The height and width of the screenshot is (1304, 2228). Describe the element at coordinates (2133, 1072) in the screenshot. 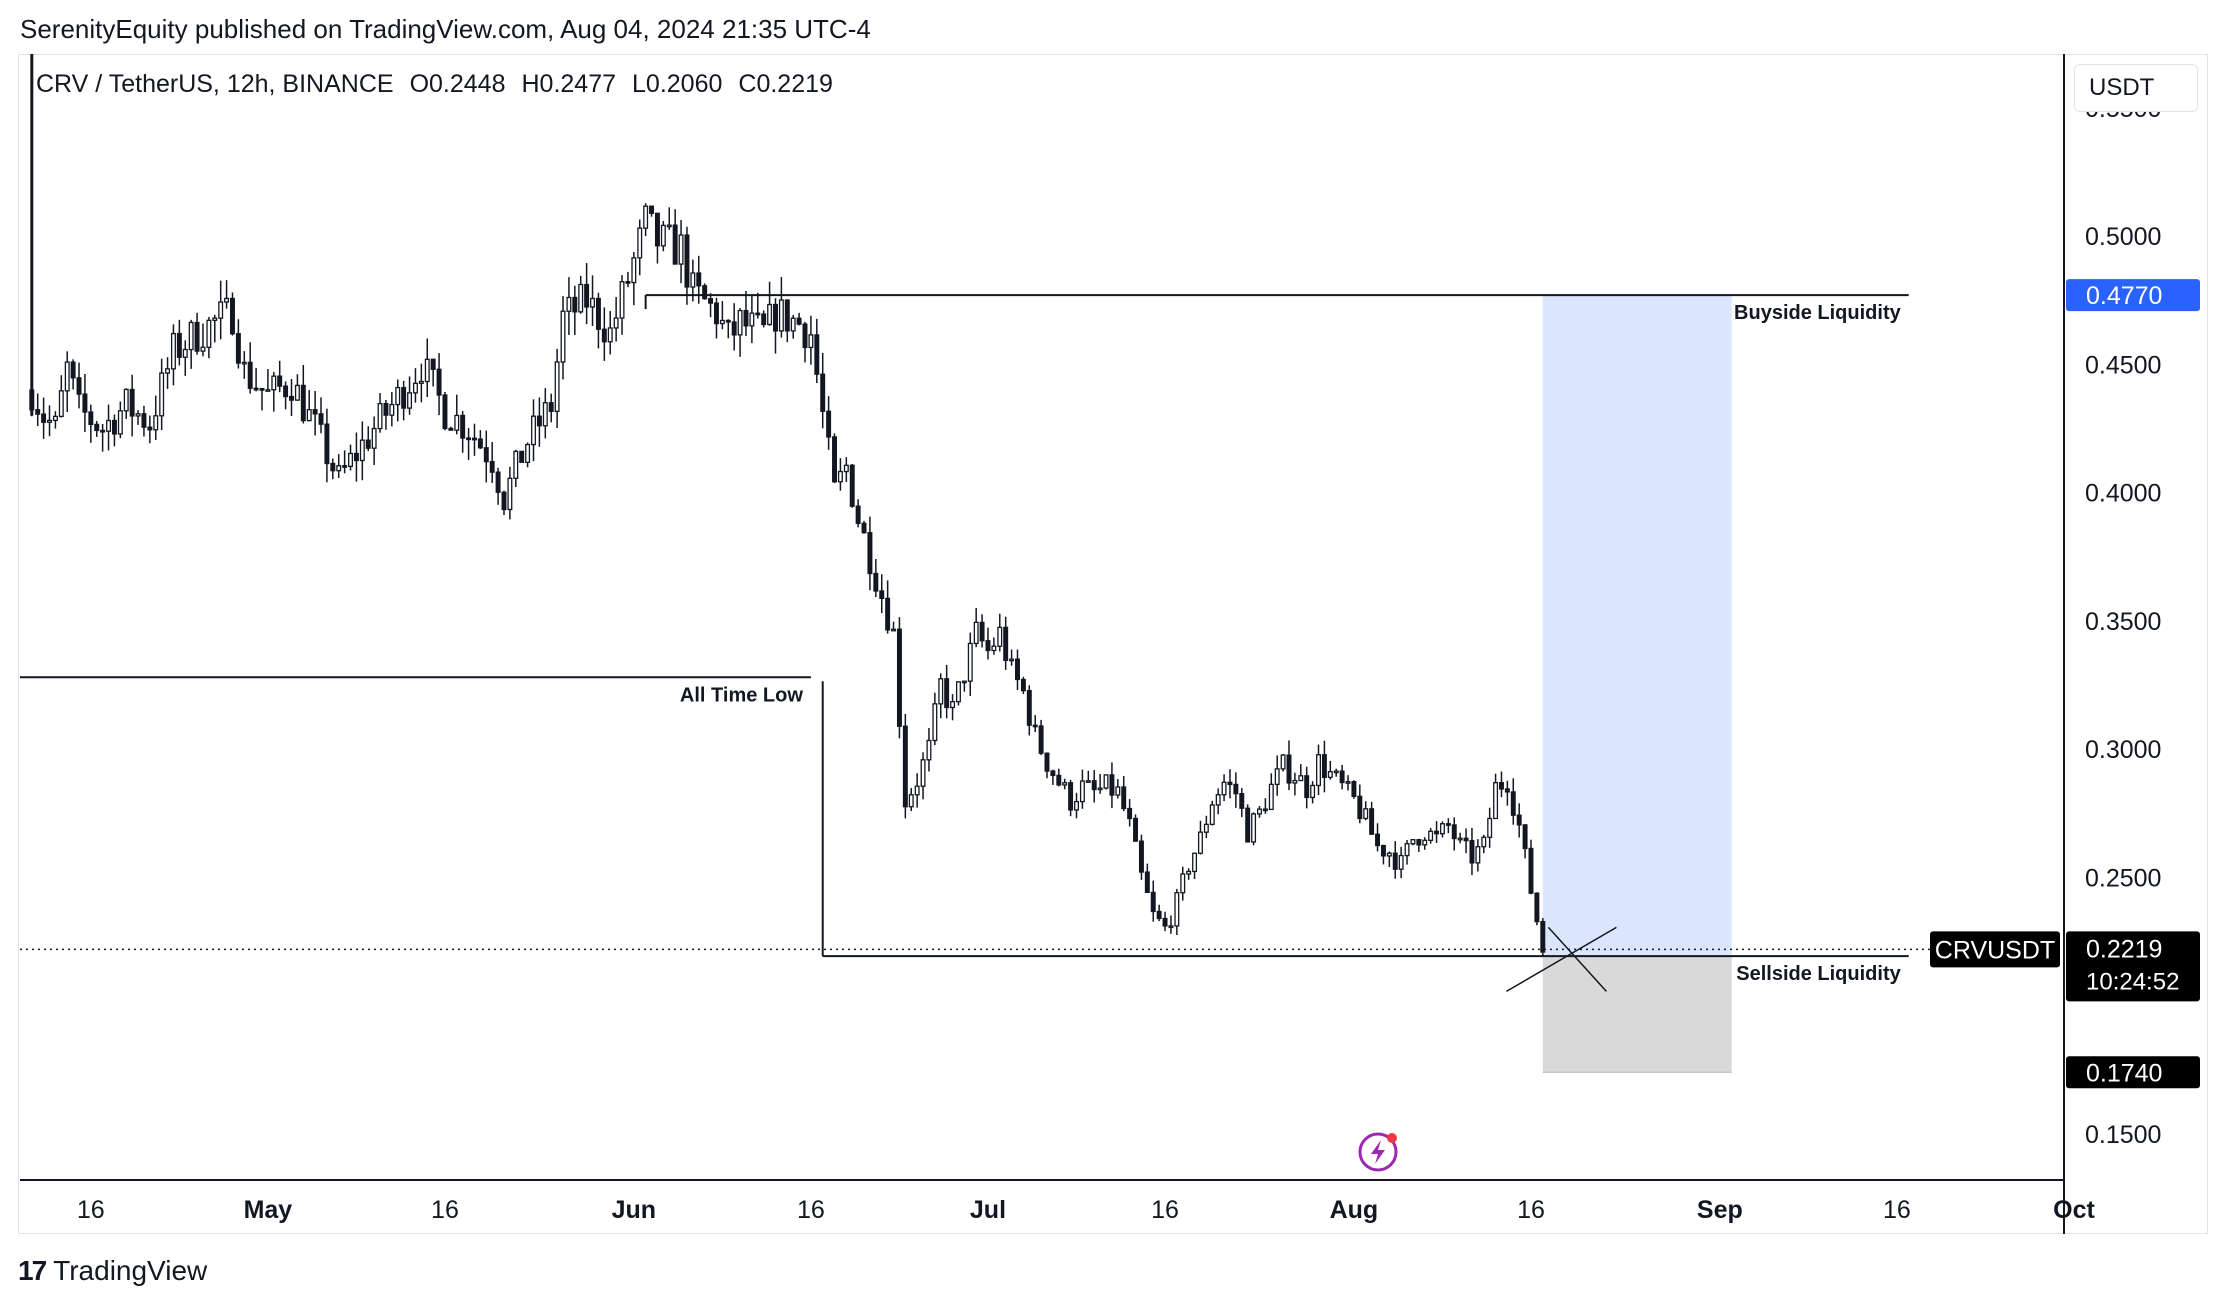

I see `stop-price-badge` at that location.